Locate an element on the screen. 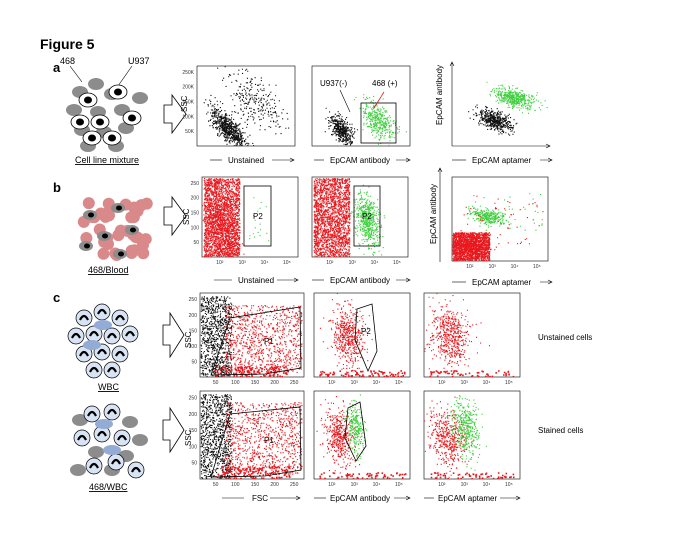 The width and height of the screenshot is (700, 541). plot-c3-ticks: 10² 10³ 10⁴ 10⁵ is located at coordinates (475, 383).